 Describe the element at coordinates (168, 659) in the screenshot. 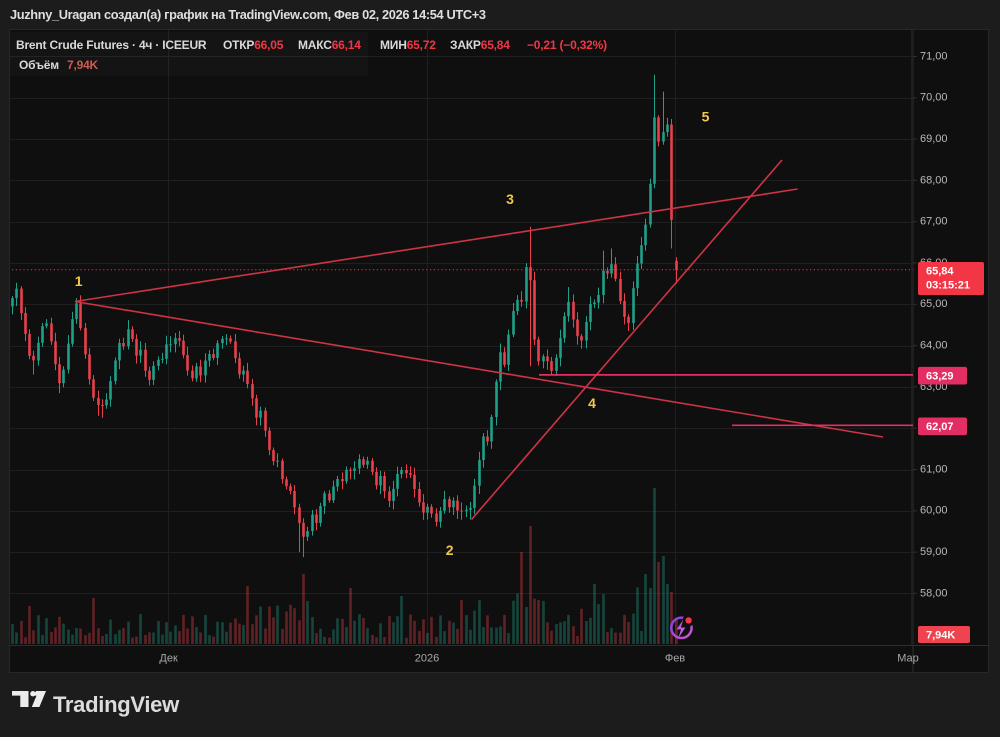

I see `svg-text: Дек` at that location.